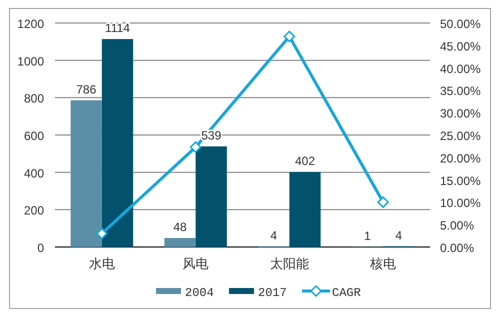  What do you see at coordinates (461, 24) in the screenshot?
I see `y2-tick-label: 50.00%` at bounding box center [461, 24].